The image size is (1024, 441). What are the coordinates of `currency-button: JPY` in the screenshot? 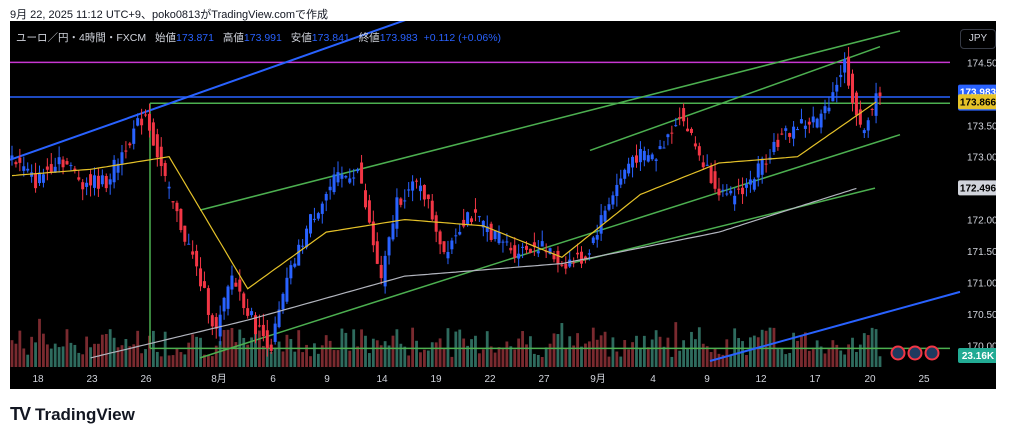 It's located at (978, 39).